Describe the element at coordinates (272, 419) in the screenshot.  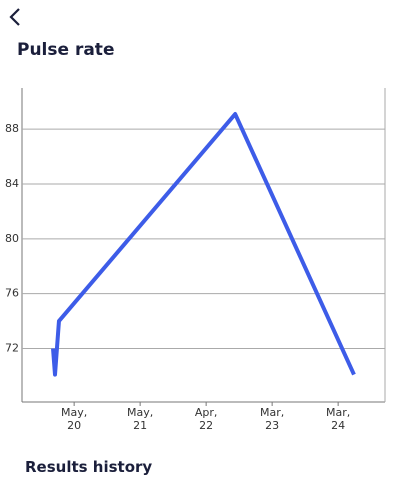
I see `x-tick-label: Mar, 23` at that location.